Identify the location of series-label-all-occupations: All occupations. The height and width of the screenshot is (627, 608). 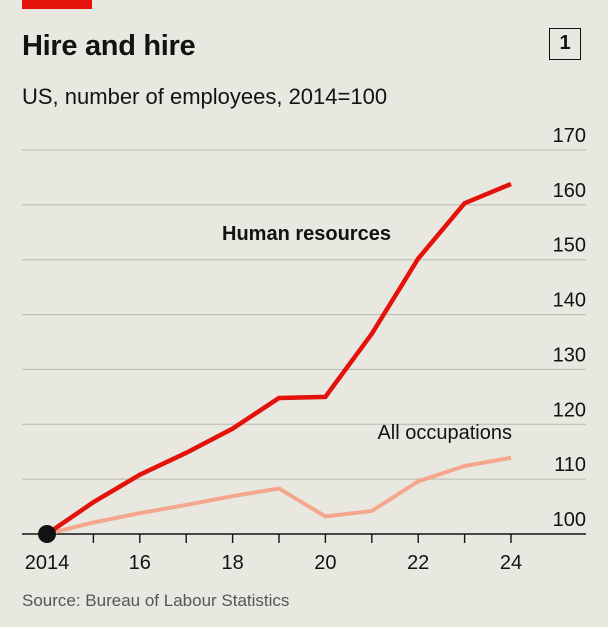
(444, 433).